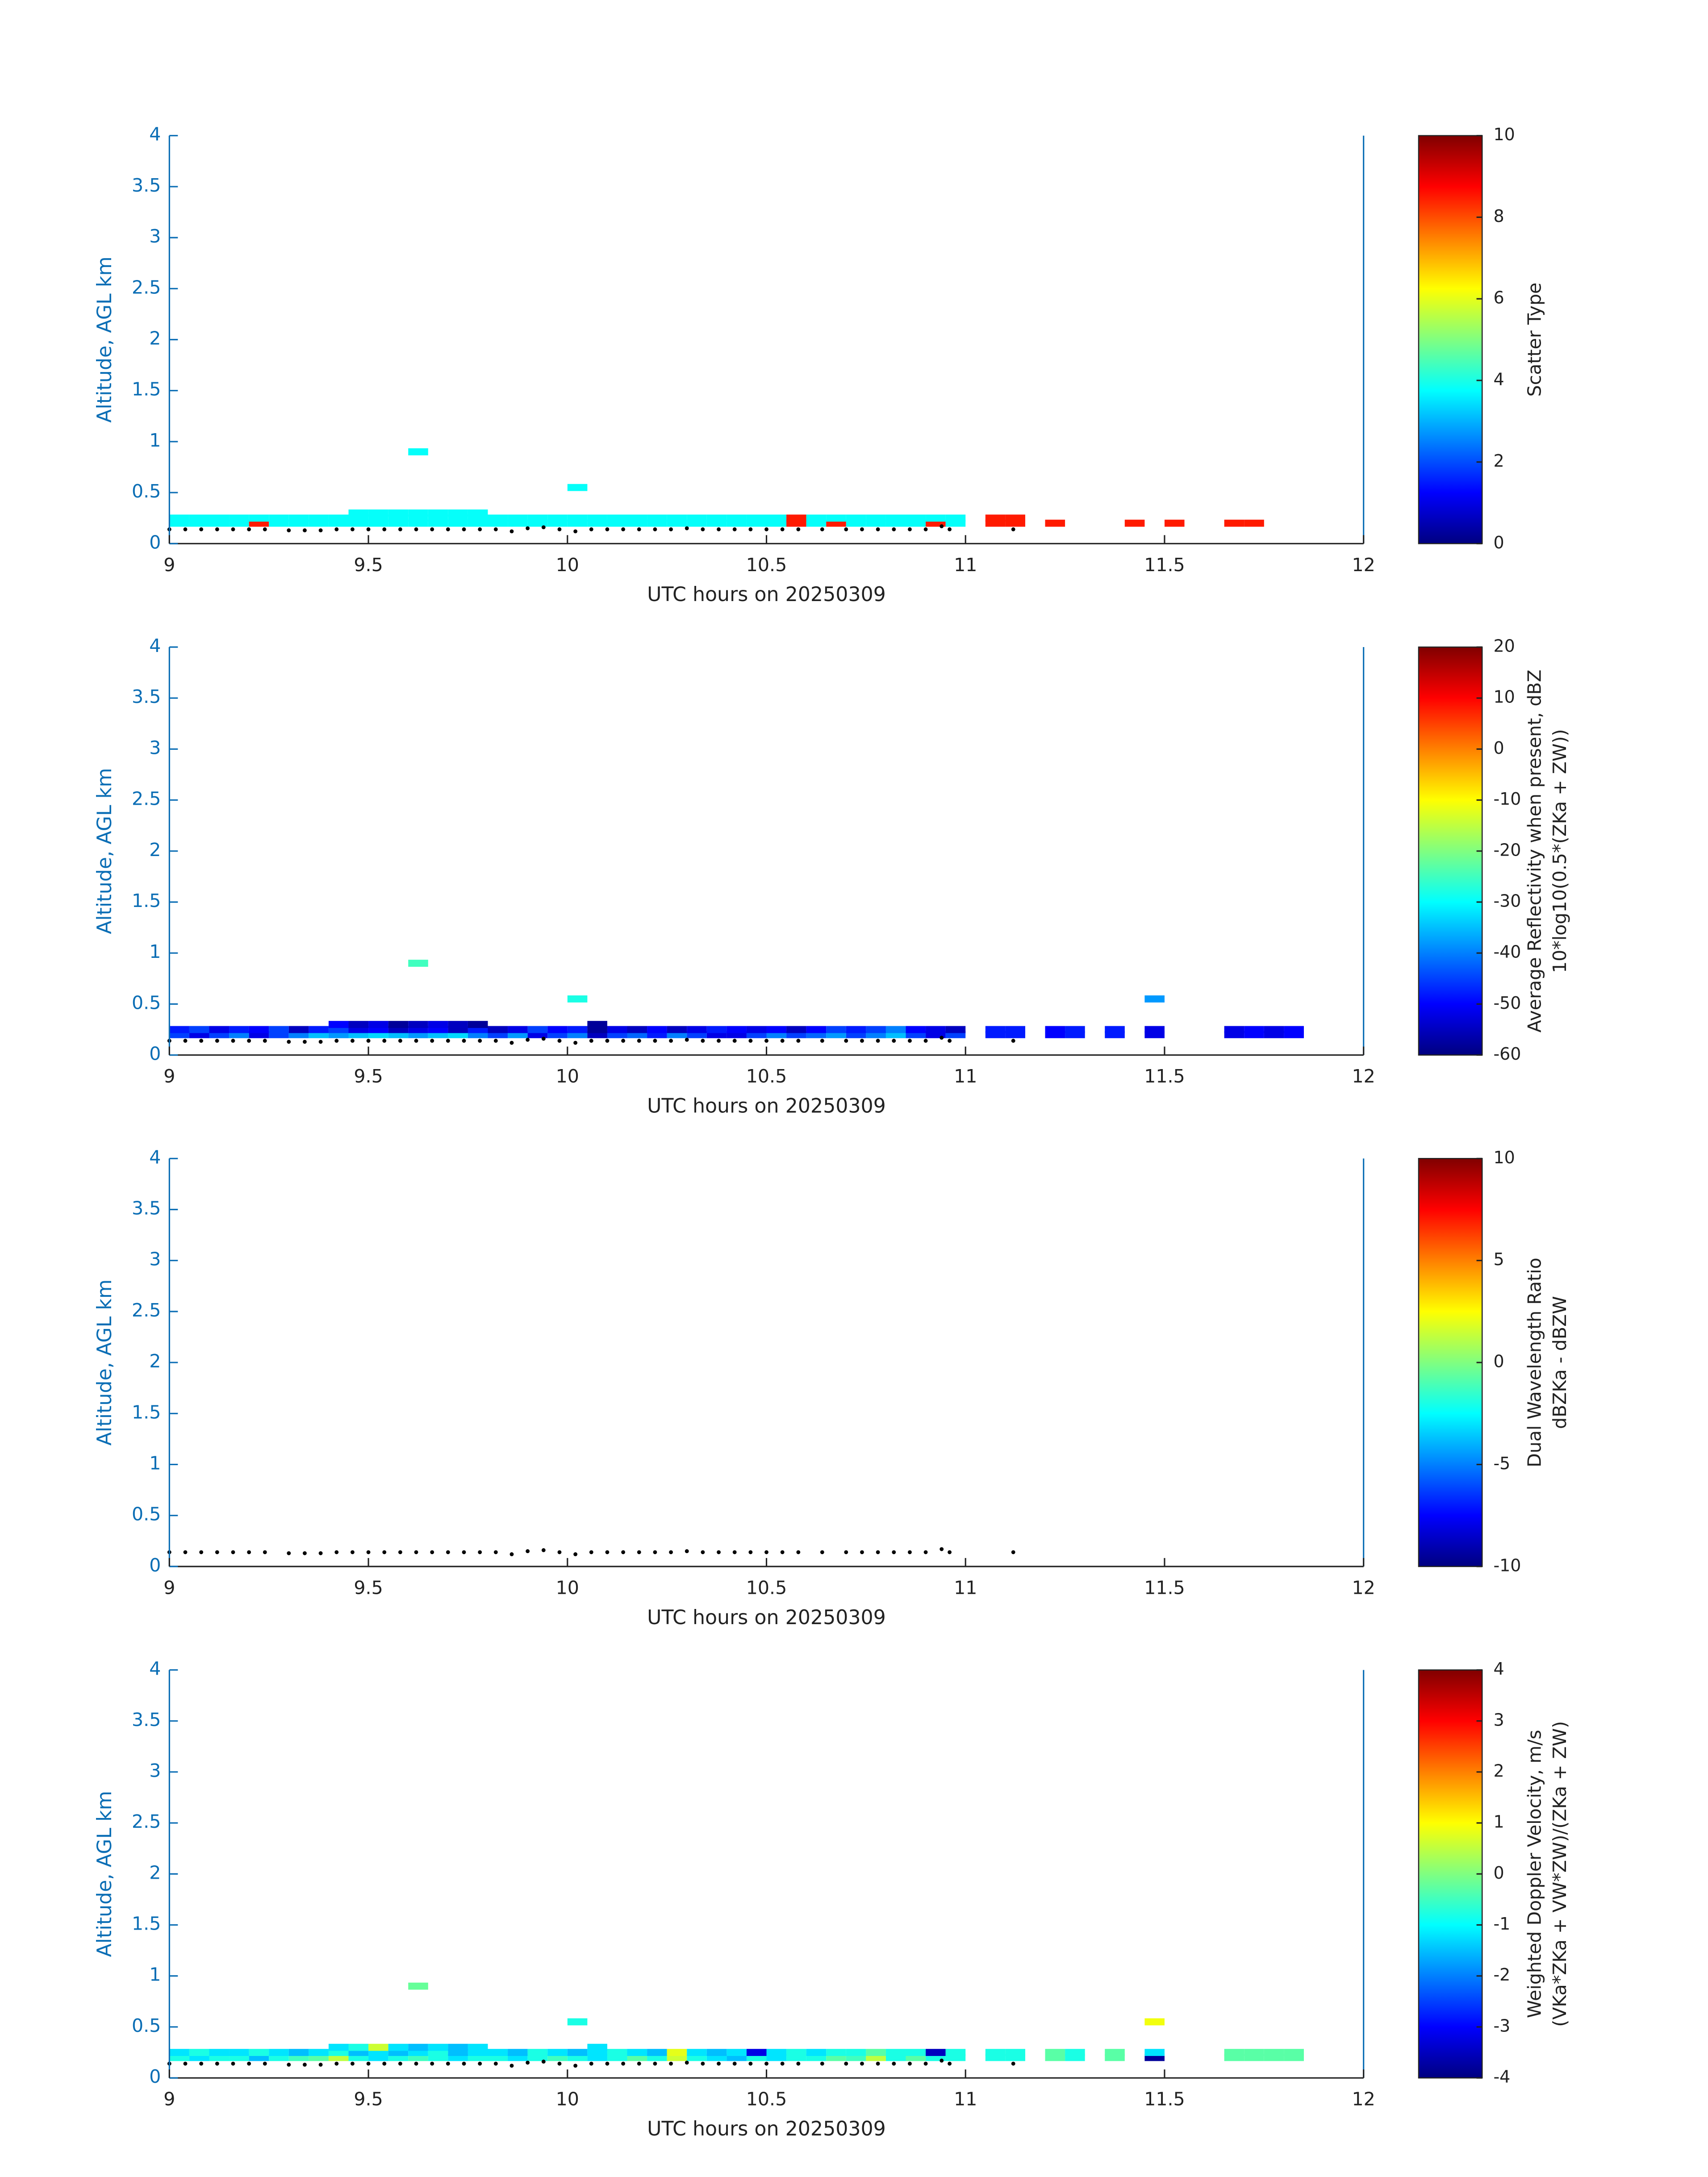  Describe the element at coordinates (1499, 461) in the screenshot. I see `colorbar-tick-label: 2` at that location.